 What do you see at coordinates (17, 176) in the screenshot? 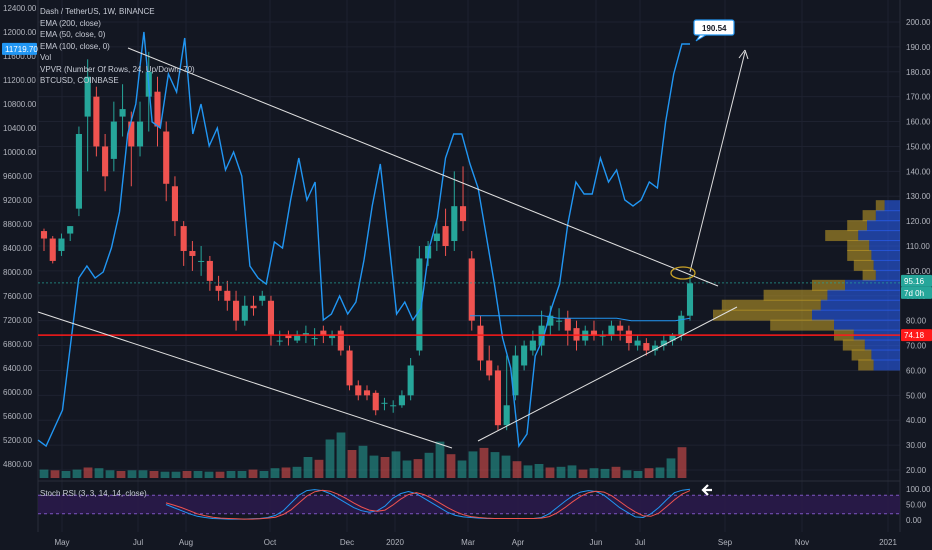
I see `btc-tick-label: 9600.00` at bounding box center [17, 176].